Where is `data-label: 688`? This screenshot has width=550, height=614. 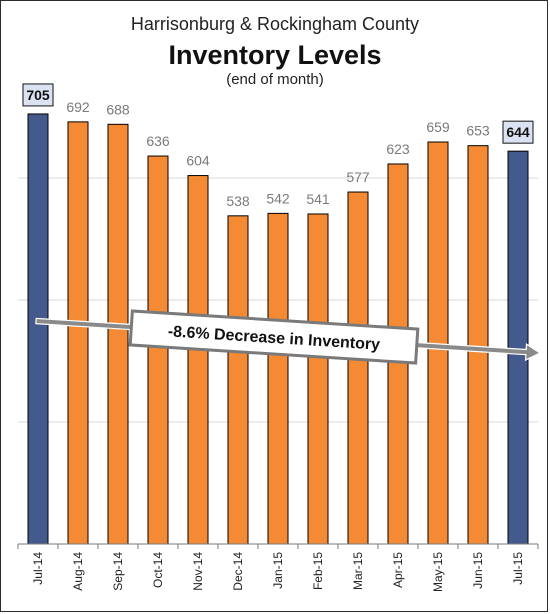 data-label: 688 is located at coordinates (118, 109).